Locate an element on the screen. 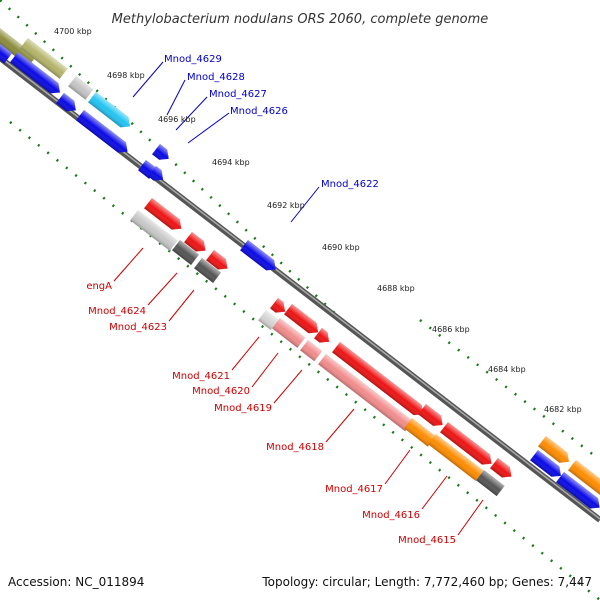 The width and height of the screenshot is (600, 600). tick-label: 4698 kbp is located at coordinates (126, 75).